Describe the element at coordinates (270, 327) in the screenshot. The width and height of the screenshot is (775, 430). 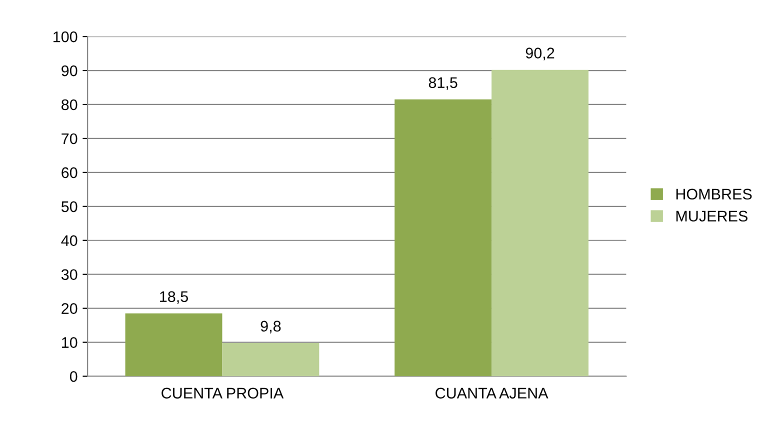
I see `data-label: 9,8` at that location.